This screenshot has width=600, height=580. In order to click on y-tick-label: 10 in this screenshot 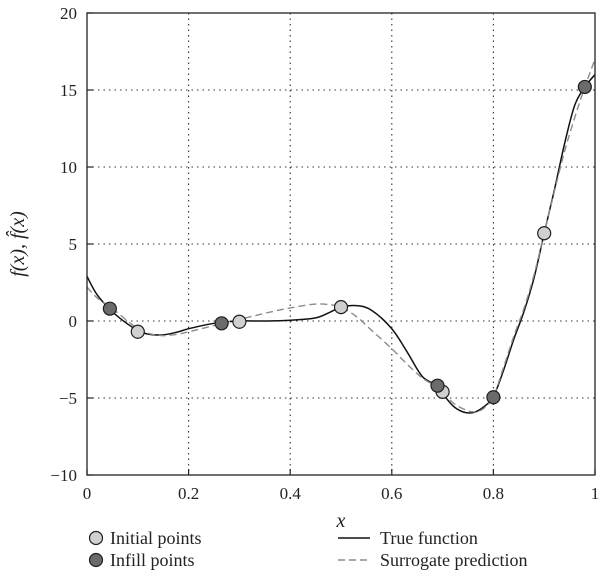, I will do `click(68, 167)`.